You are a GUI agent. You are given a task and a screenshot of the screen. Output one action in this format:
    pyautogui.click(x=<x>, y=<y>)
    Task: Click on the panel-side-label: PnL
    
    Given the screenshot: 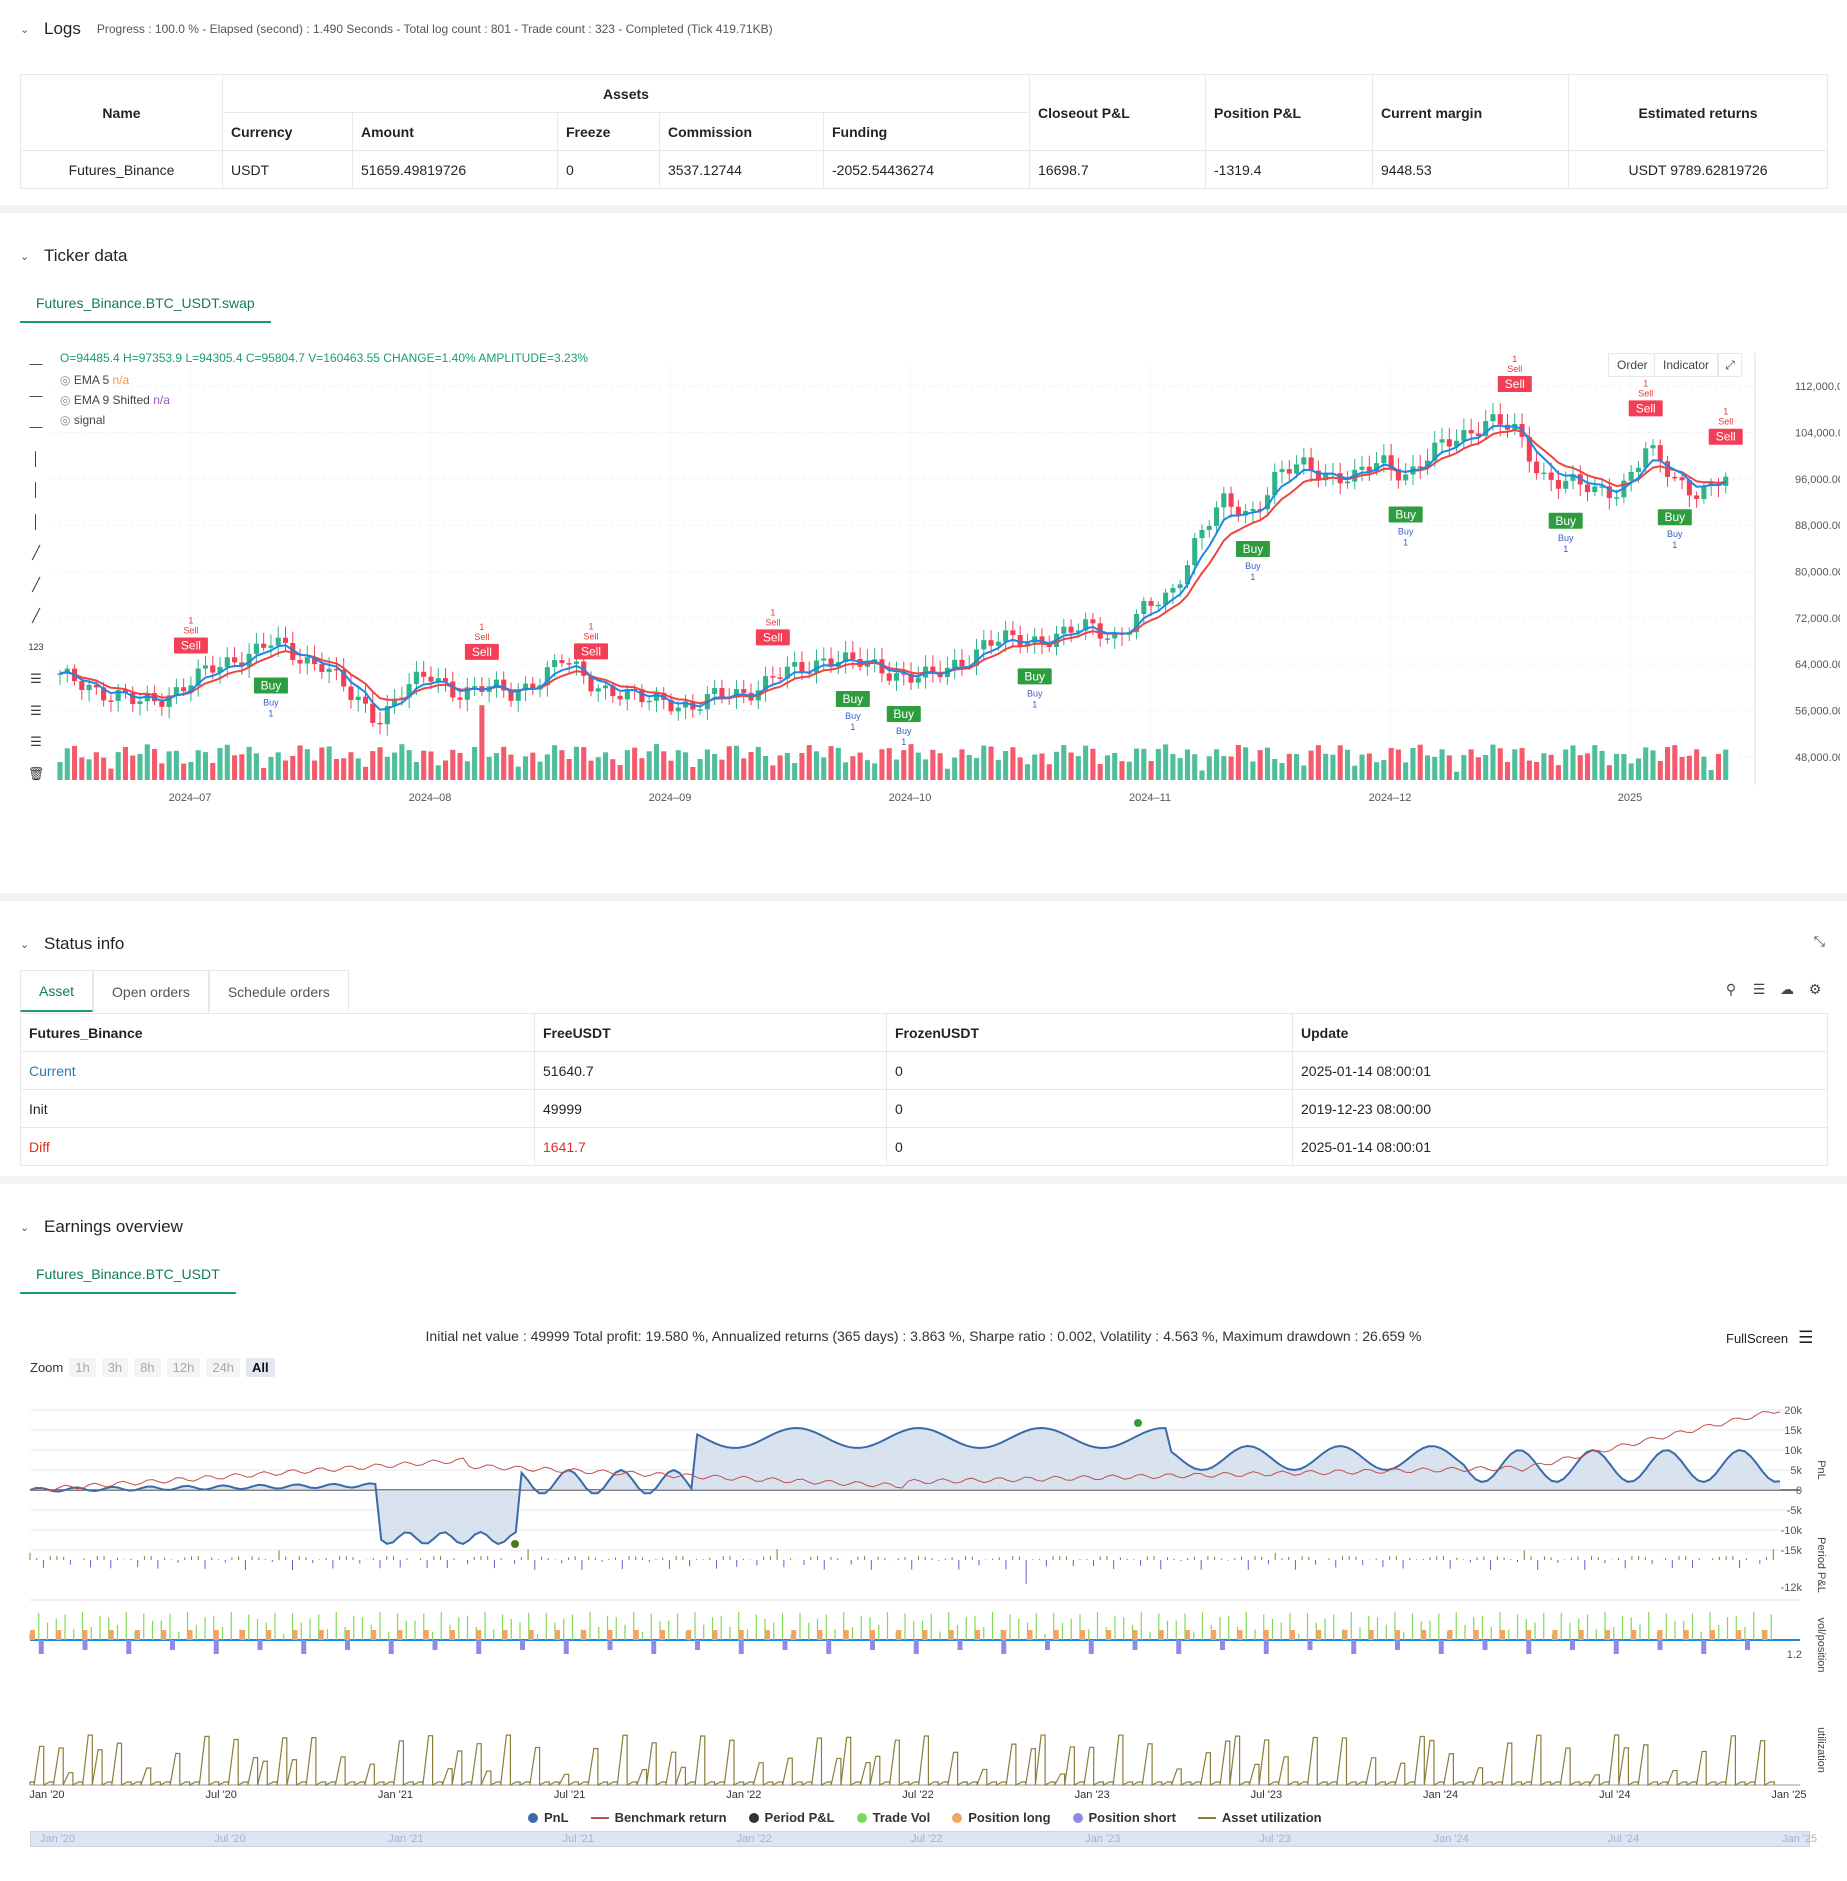 What is the action you would take?
    pyautogui.click(x=1821, y=1470)
    